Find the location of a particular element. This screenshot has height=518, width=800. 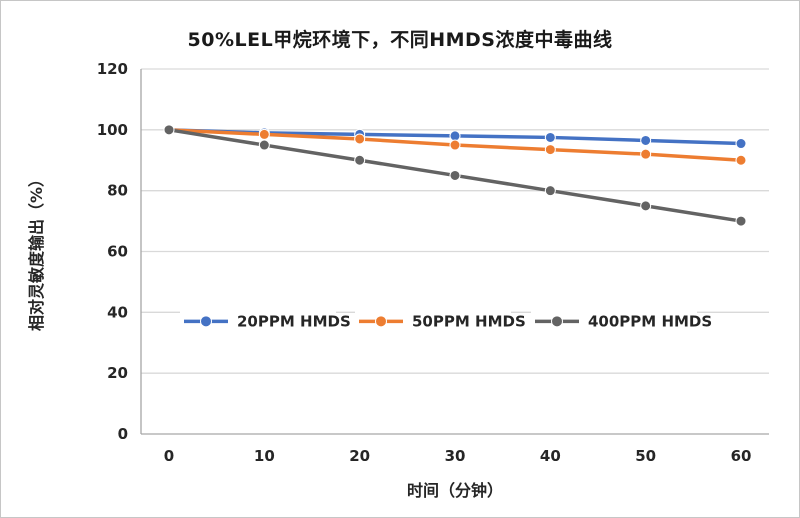

legend-item: 400PPM HMDS is located at coordinates (621, 321).